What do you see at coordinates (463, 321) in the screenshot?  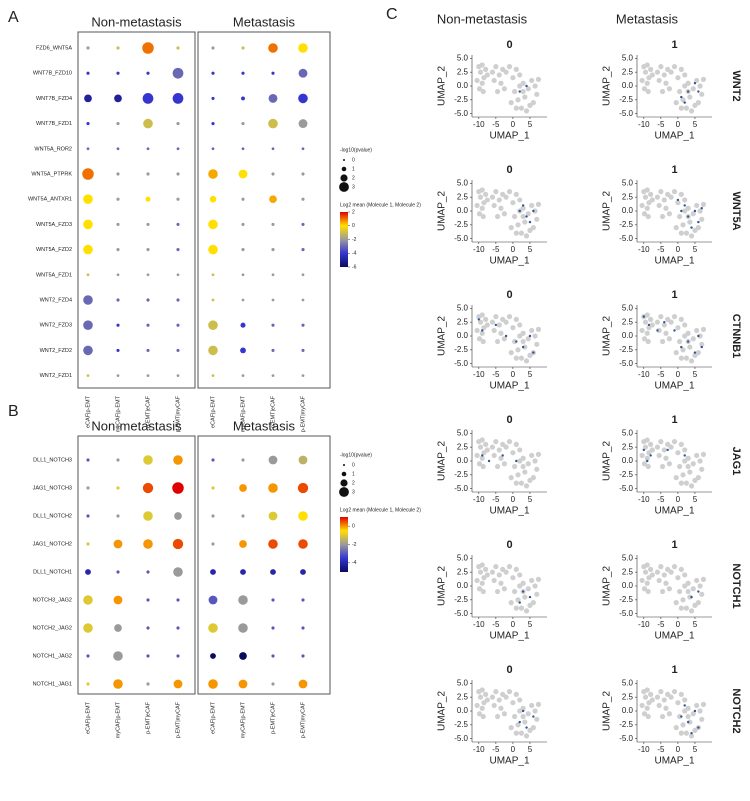 I see `y-tick-label: 2.5` at bounding box center [463, 321].